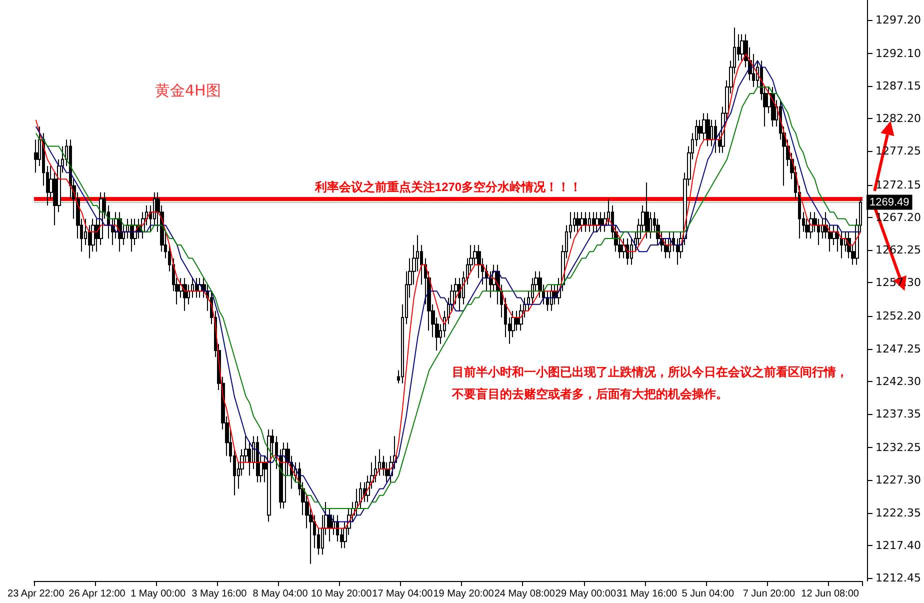 This screenshot has width=924, height=603. What do you see at coordinates (899, 480) in the screenshot?
I see `y-tick-label: 1227.30` at bounding box center [899, 480].